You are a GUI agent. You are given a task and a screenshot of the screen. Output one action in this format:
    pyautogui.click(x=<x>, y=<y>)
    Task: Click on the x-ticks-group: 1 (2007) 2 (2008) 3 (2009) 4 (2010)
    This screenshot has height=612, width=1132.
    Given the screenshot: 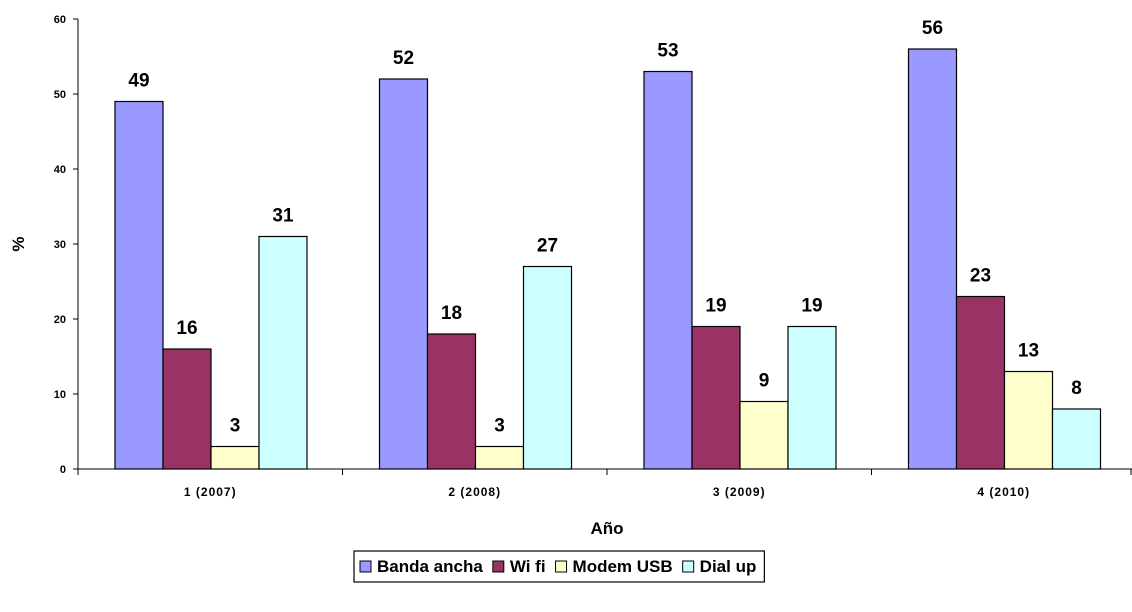 What is the action you would take?
    pyautogui.click(x=604, y=484)
    